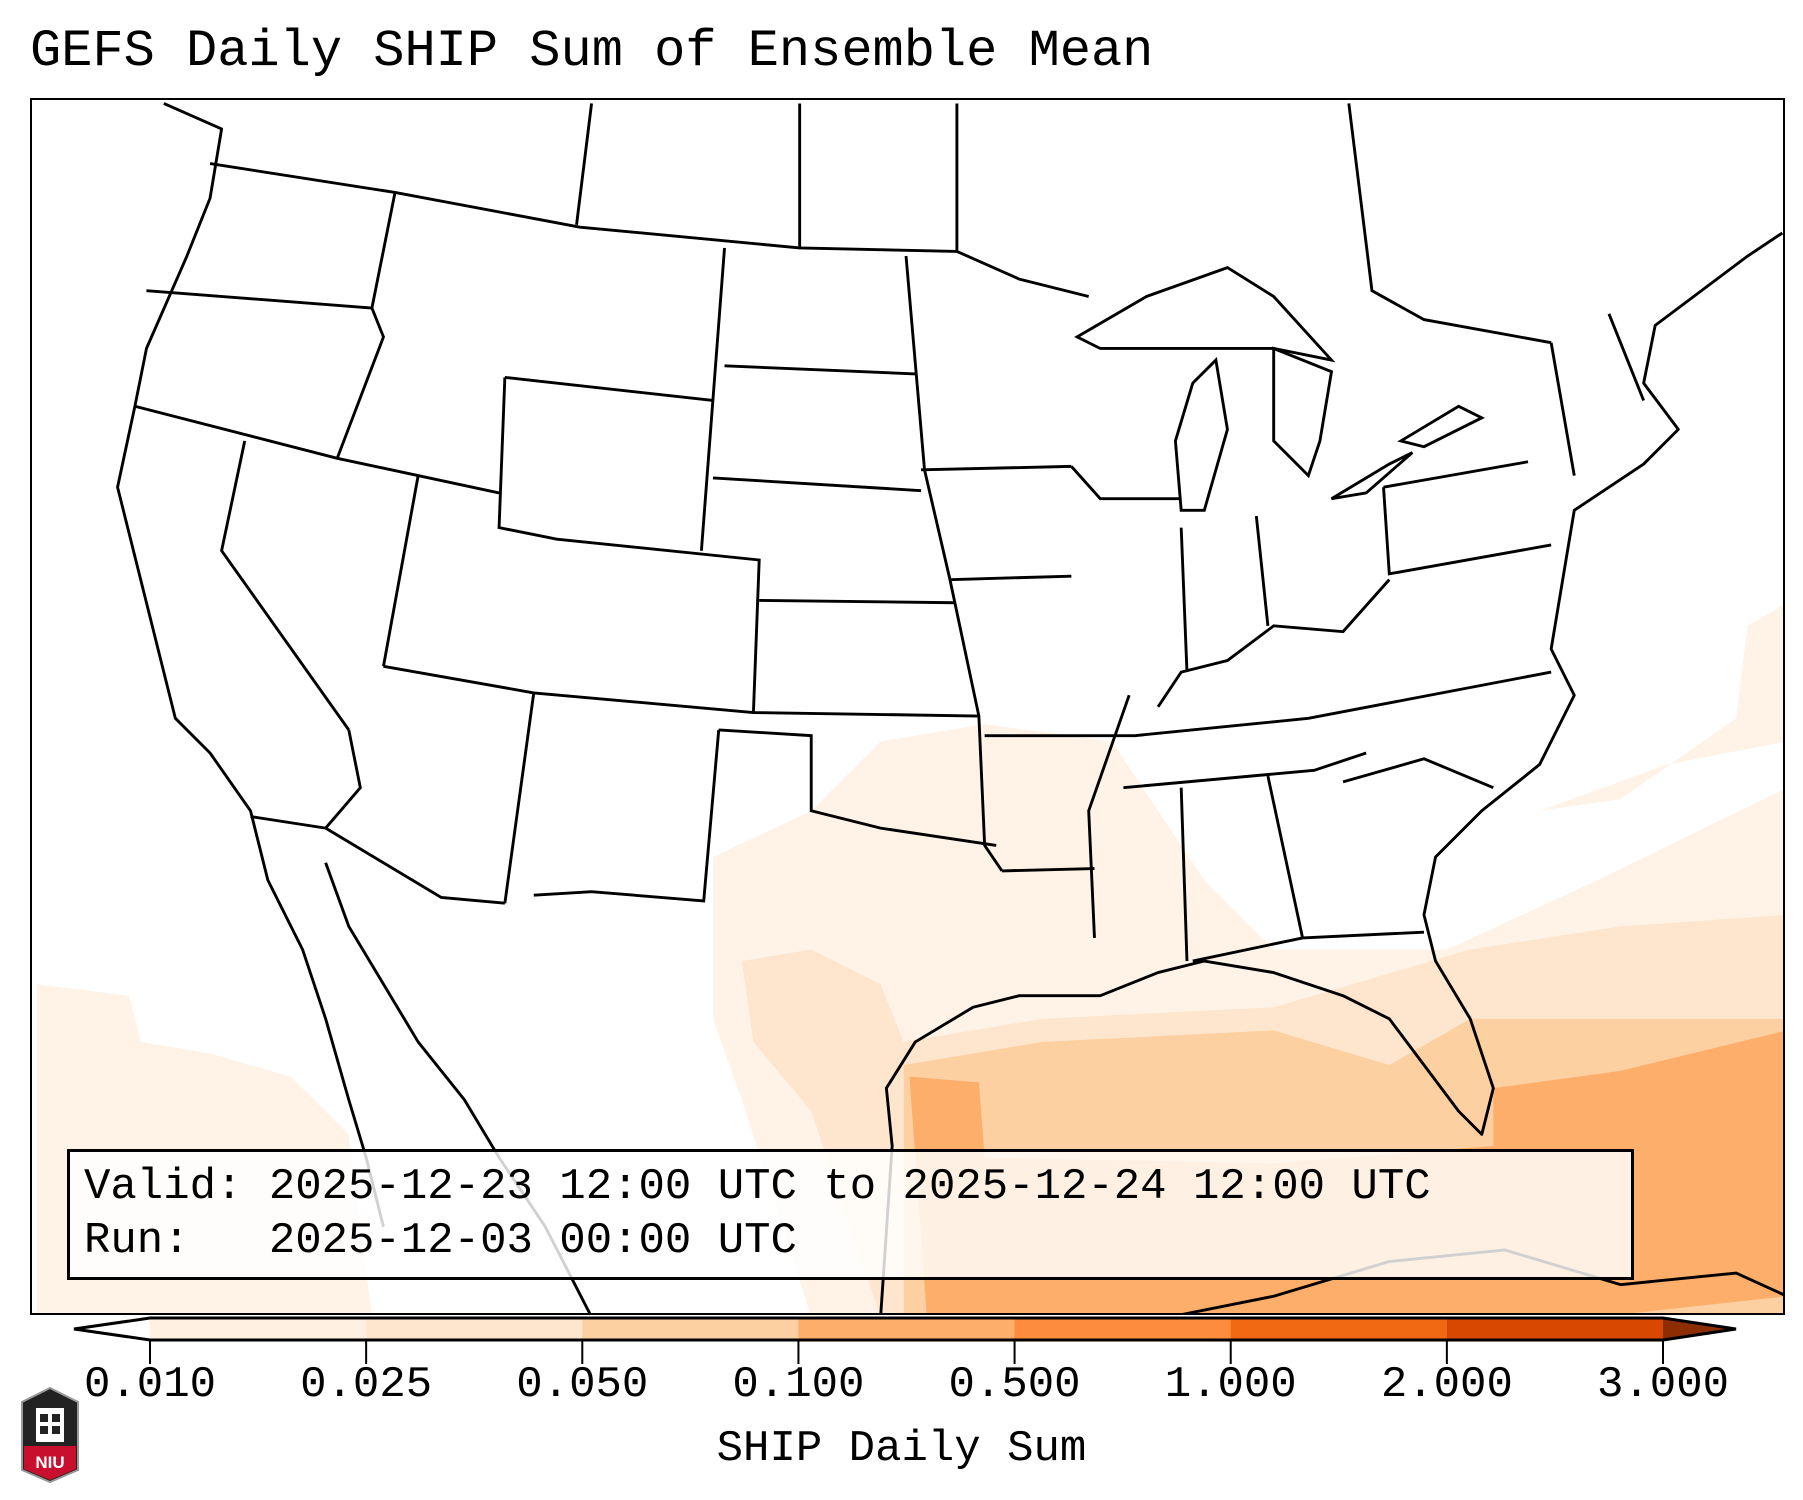 The height and width of the screenshot is (1500, 1803). What do you see at coordinates (250, 665) in the screenshot?
I see `west-coast` at bounding box center [250, 665].